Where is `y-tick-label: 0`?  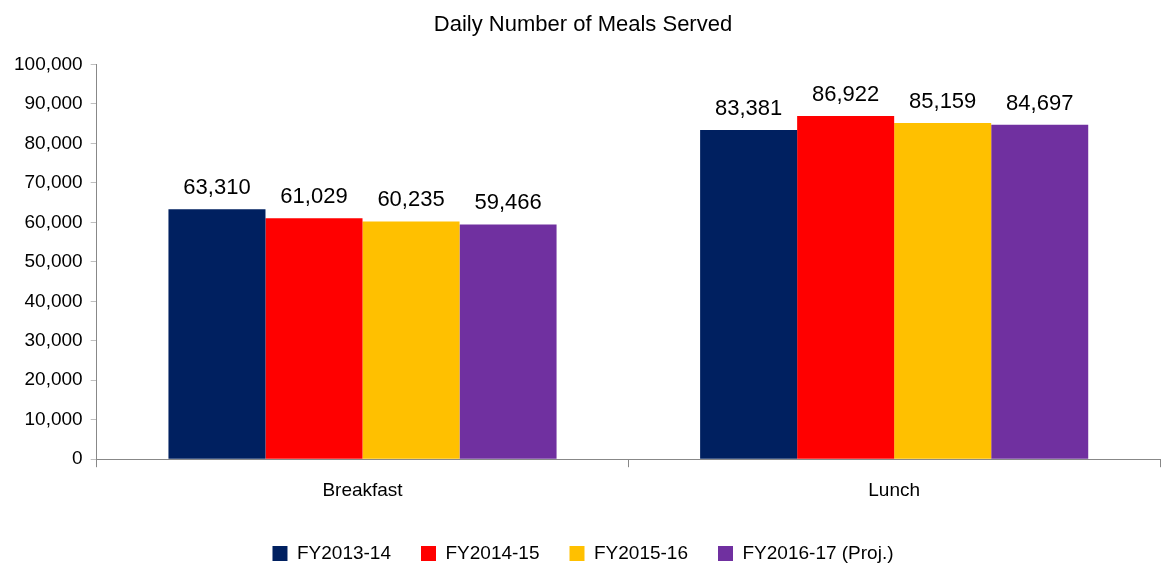
y-tick-label: 0 is located at coordinates (77, 458).